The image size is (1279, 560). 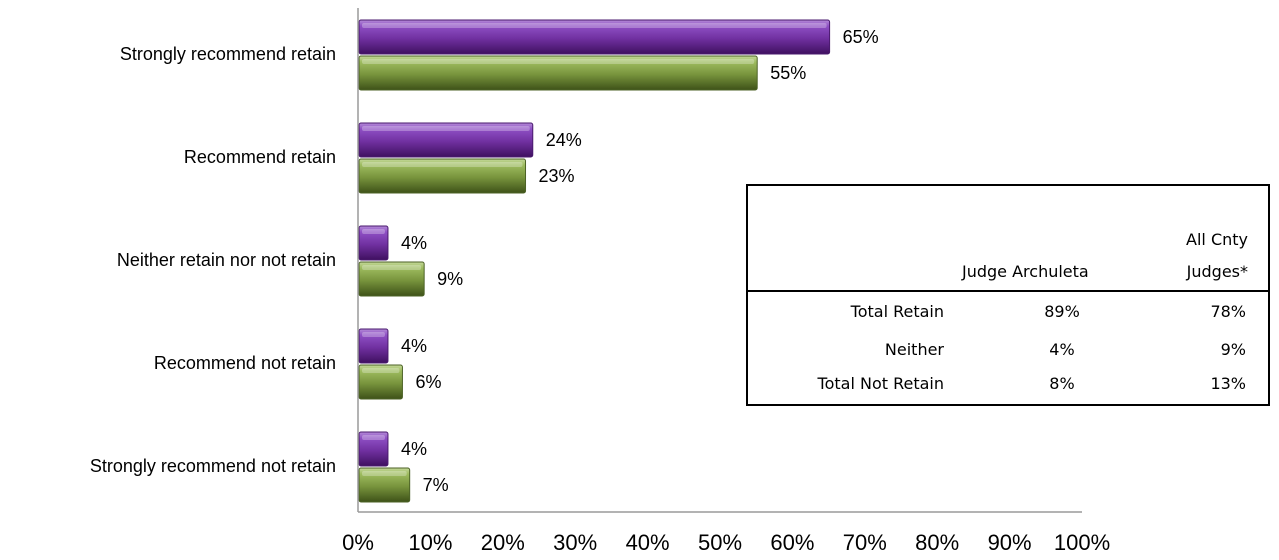 I want to click on header-all-cnty-line2: Judges*, so click(x=1217, y=271).